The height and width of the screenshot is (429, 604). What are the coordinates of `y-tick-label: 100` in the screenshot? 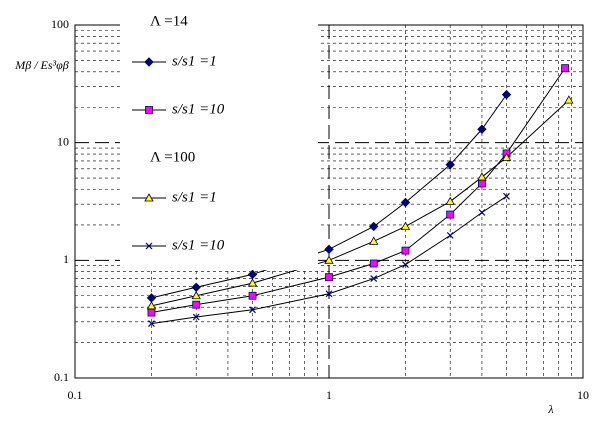 It's located at (60, 24).